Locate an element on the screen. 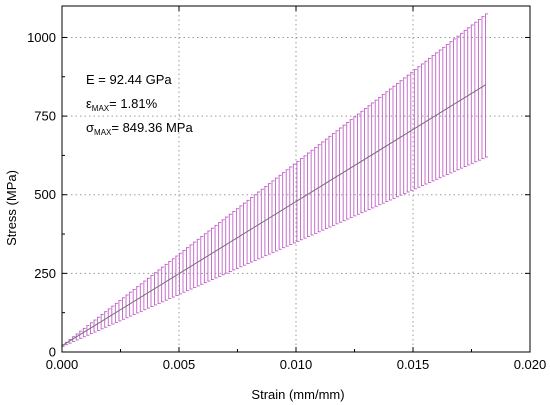 This screenshot has width=550, height=405. annotation-stress-sub: MAX is located at coordinates (103, 132).